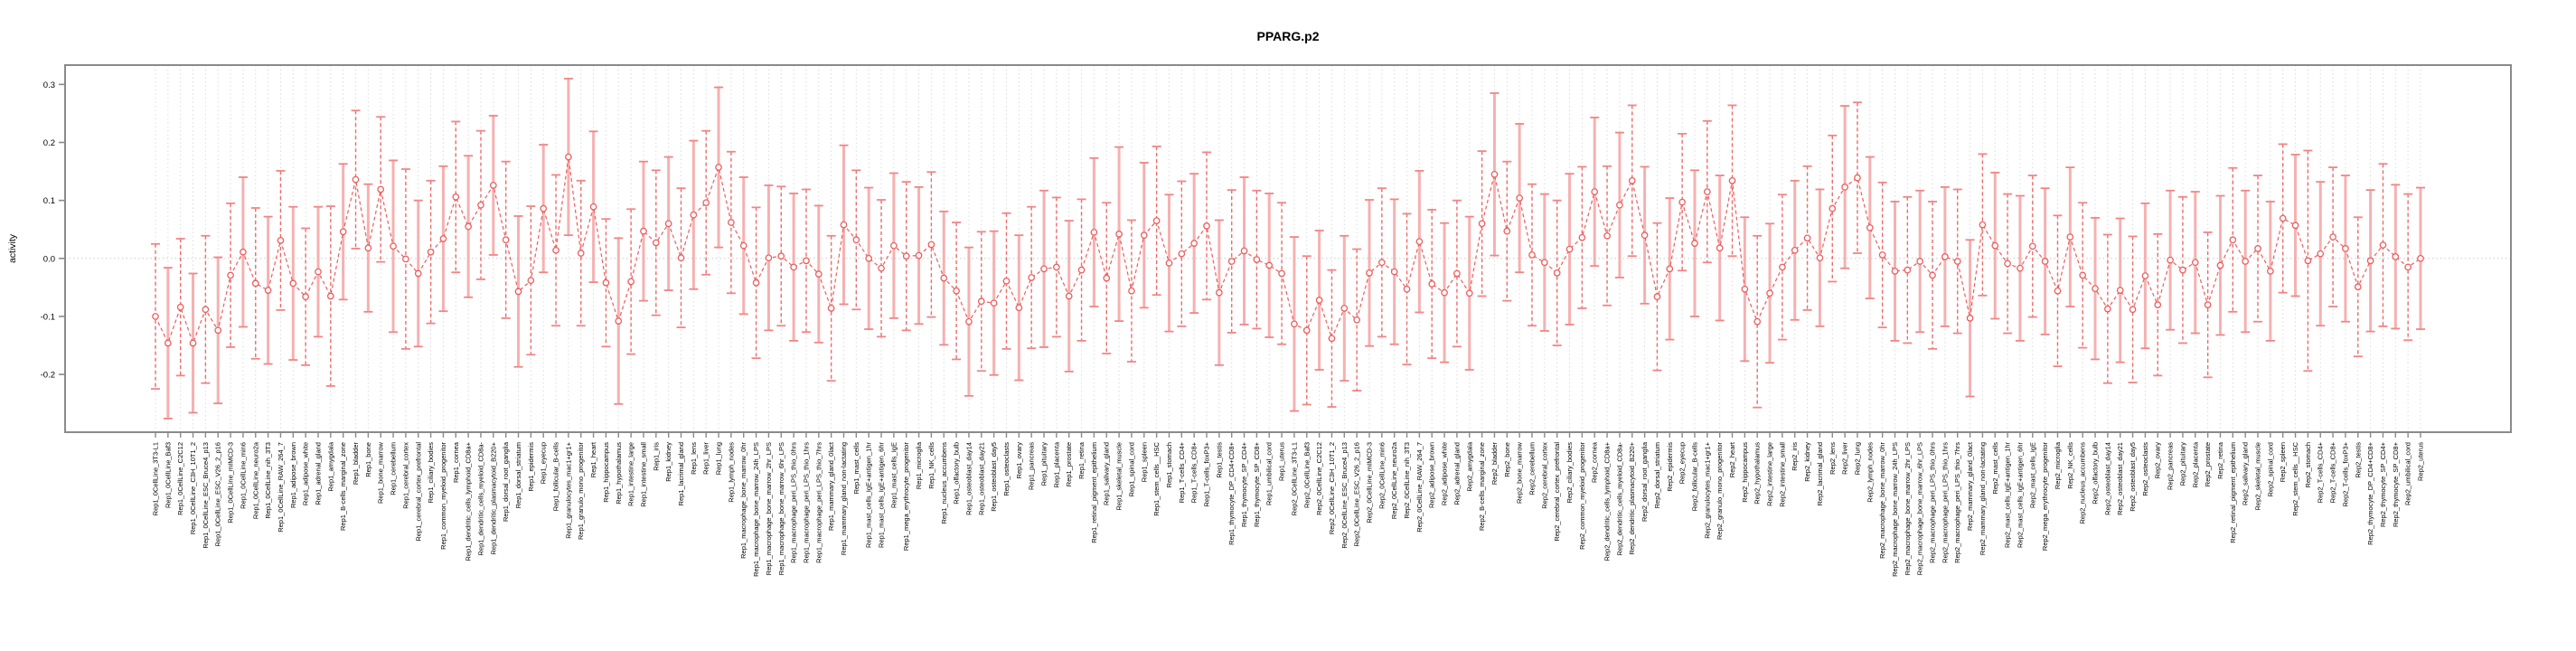 This screenshot has height=651, width=2576. Describe the element at coordinates (1282, 462) in the screenshot. I see `x-tick-label: Rep1_uterus` at that location.